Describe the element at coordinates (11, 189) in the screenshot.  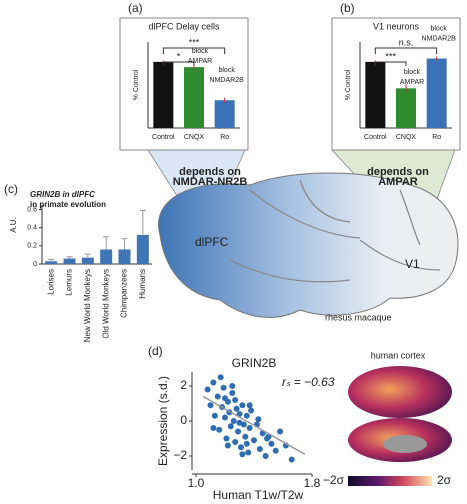
I see `panel-letter: (c)` at that location.